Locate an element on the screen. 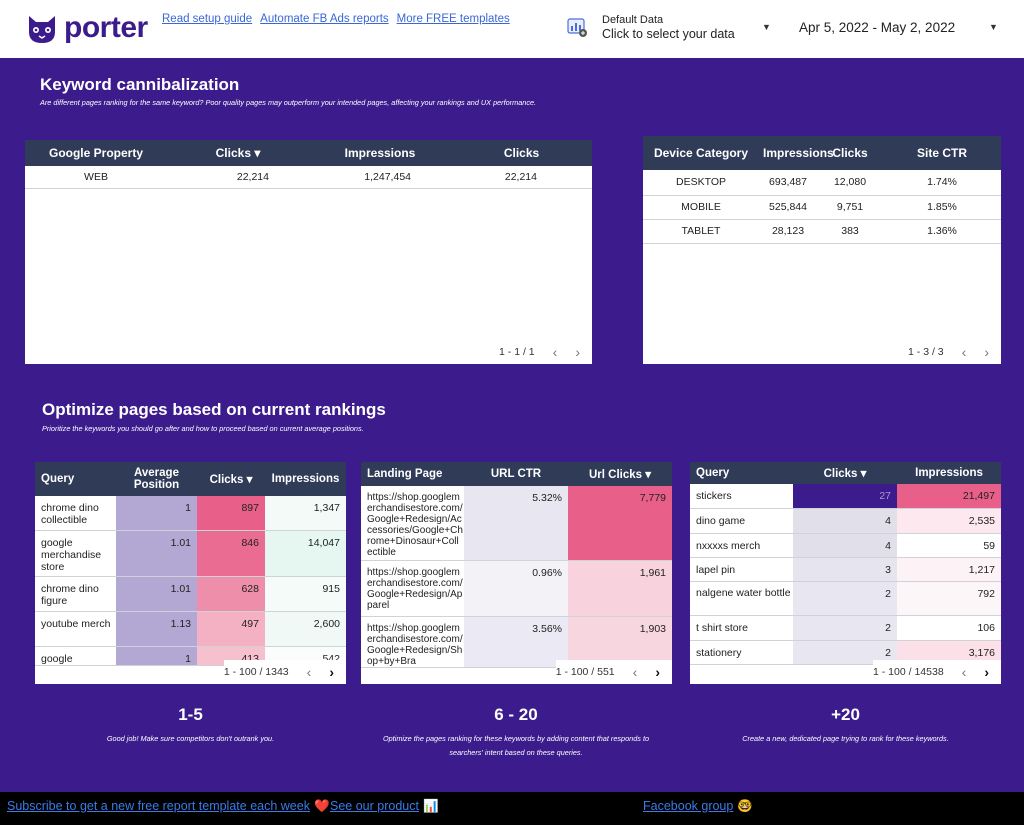  pager: 1 - 100 / 1343 ‹ › is located at coordinates (284, 672).